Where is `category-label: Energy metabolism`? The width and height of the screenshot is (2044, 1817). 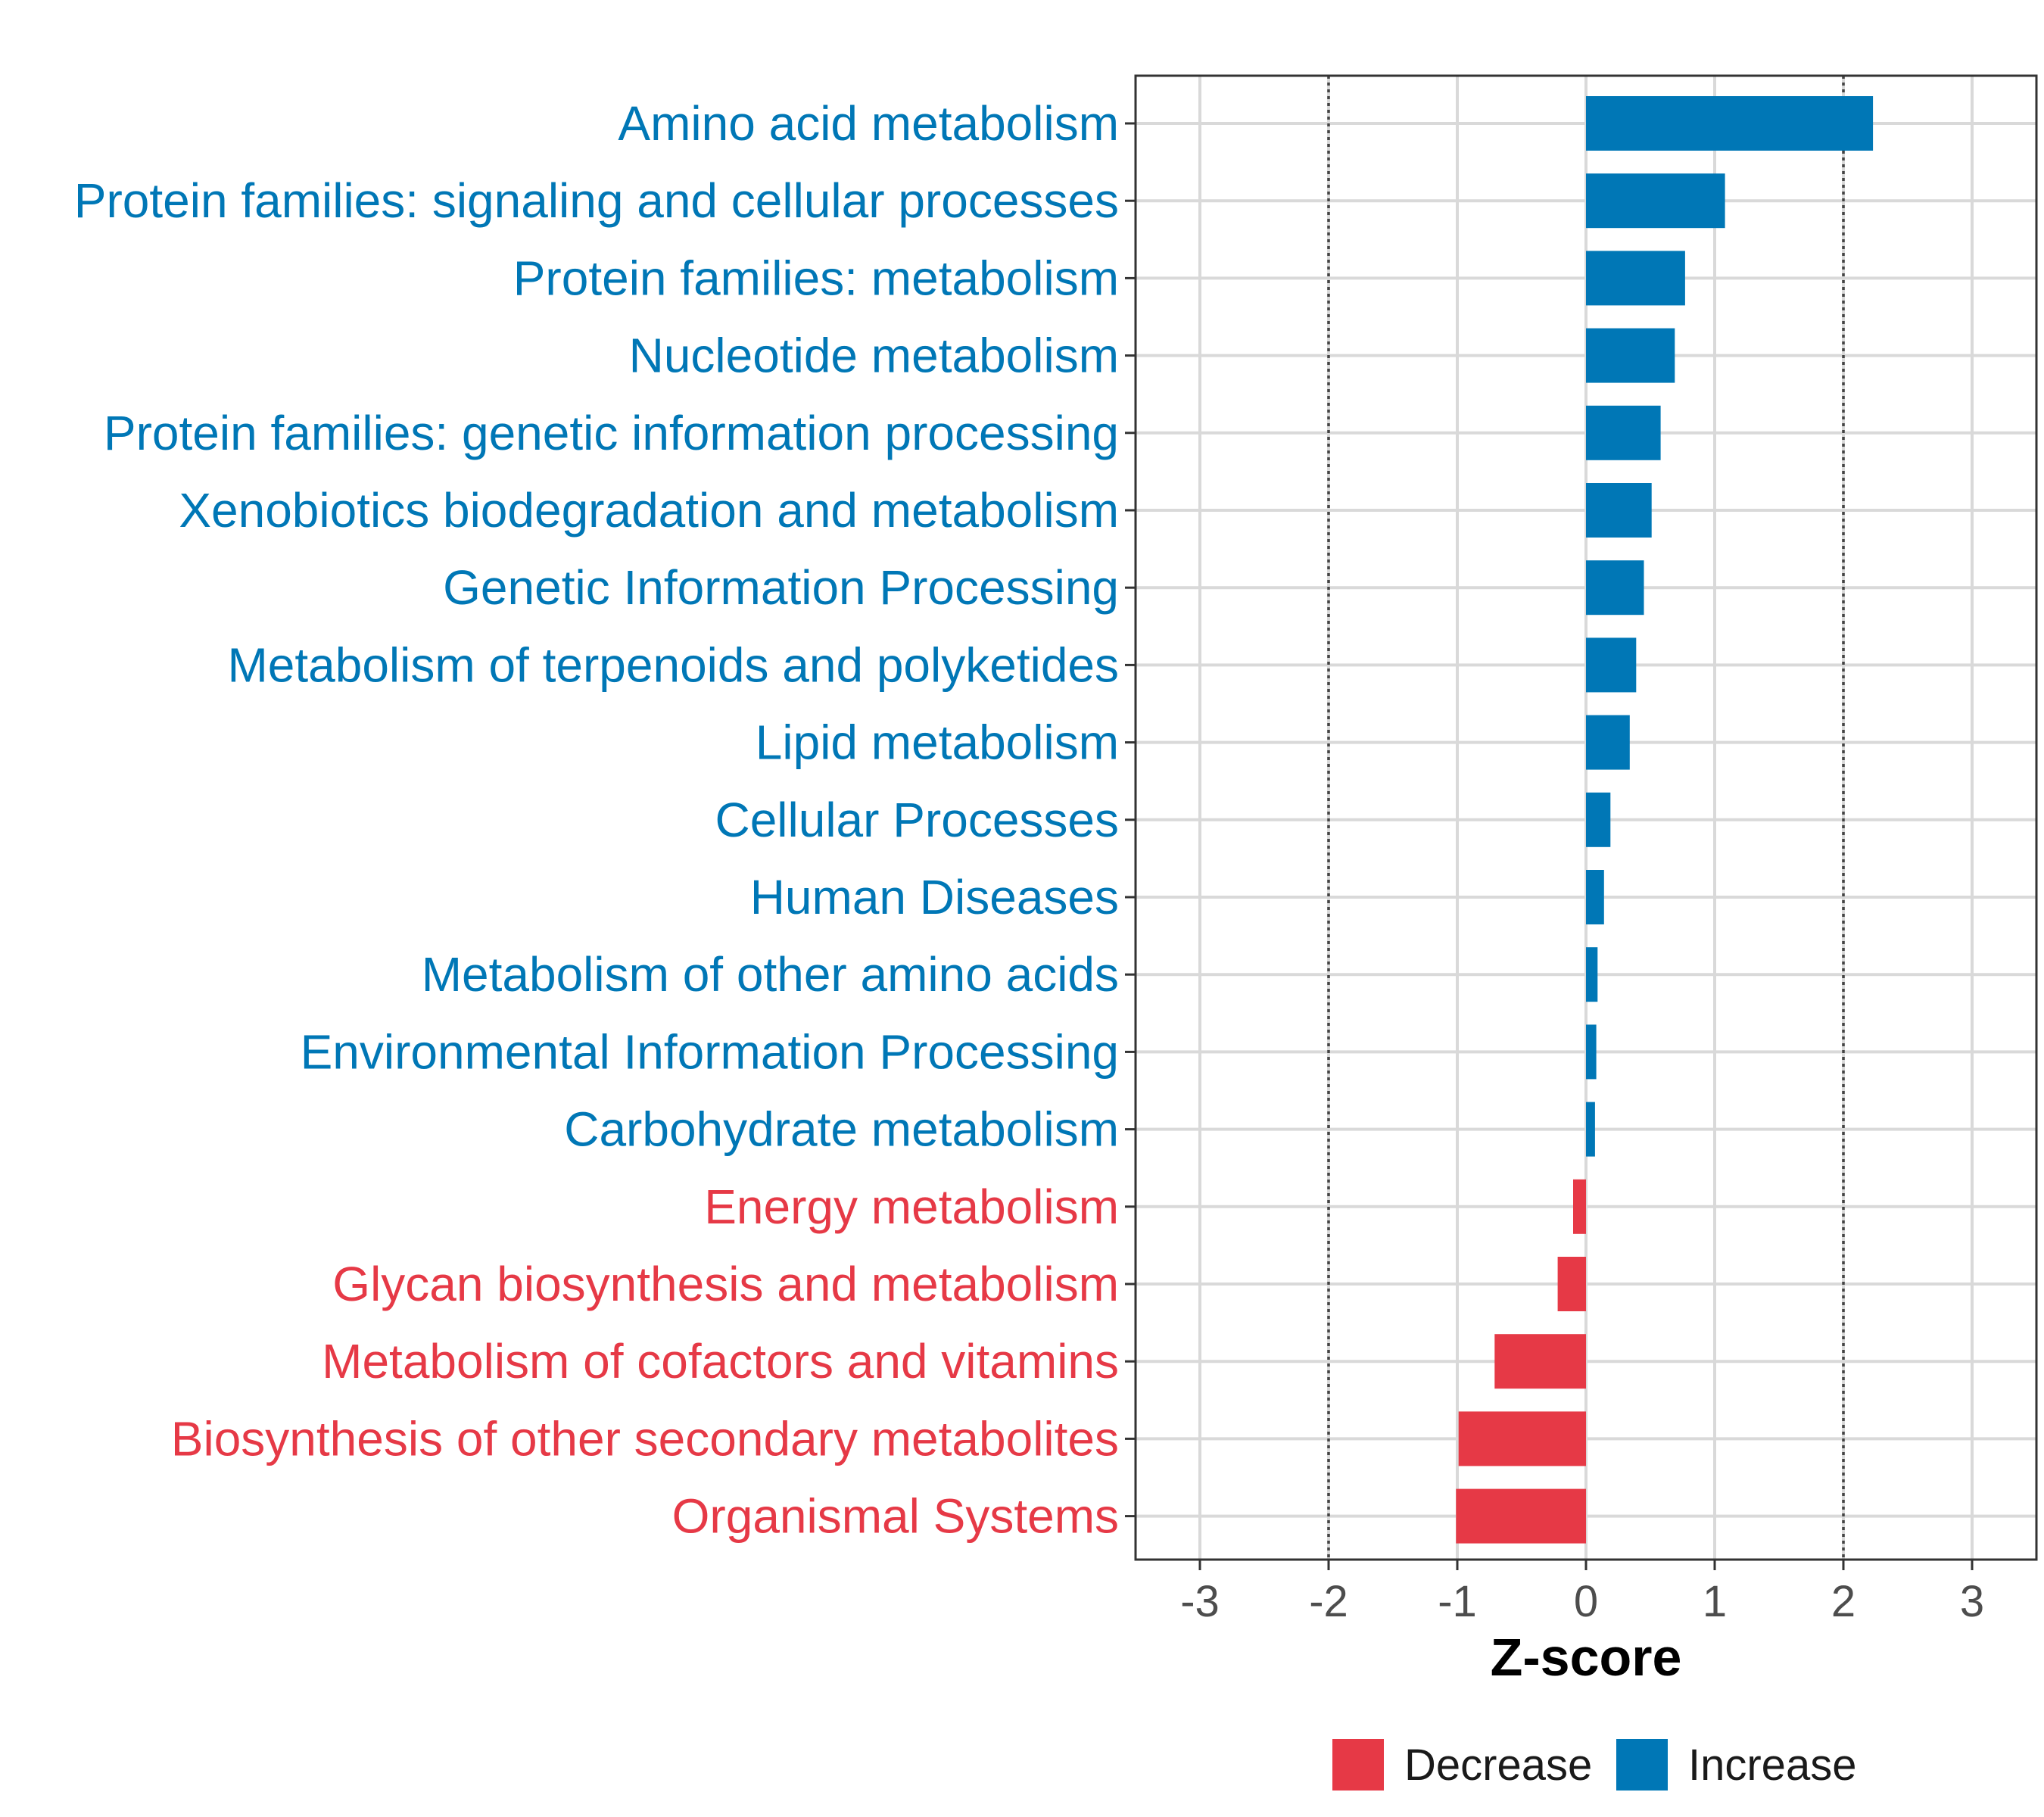
category-label: Energy metabolism is located at coordinates (911, 1207).